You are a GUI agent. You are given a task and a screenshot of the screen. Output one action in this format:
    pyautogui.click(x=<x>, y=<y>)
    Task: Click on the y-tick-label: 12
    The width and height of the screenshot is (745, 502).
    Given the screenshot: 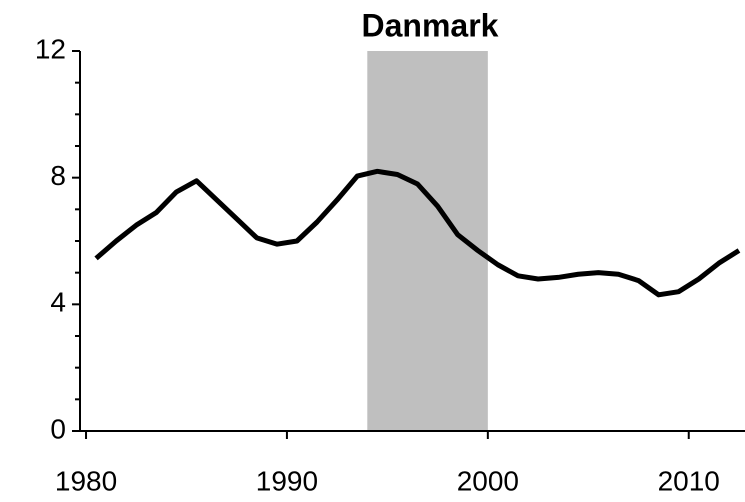 What is the action you would take?
    pyautogui.click(x=50, y=48)
    